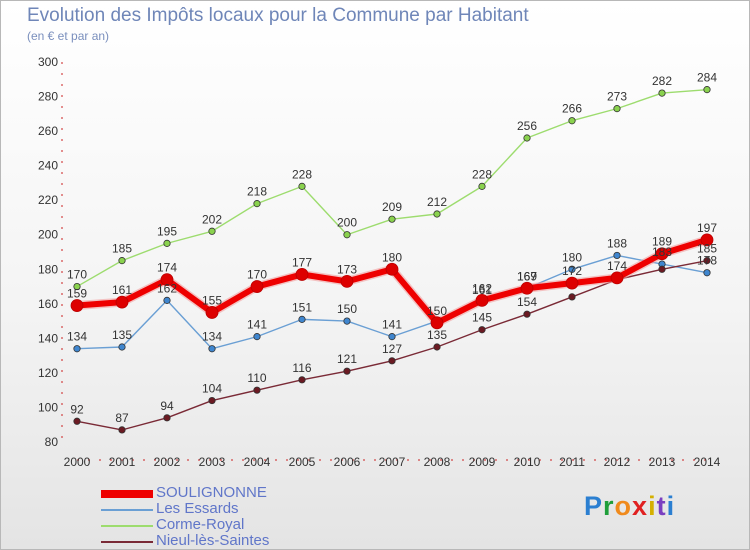  What do you see at coordinates (48, 62) in the screenshot?
I see `y-tick-label: 300` at bounding box center [48, 62].